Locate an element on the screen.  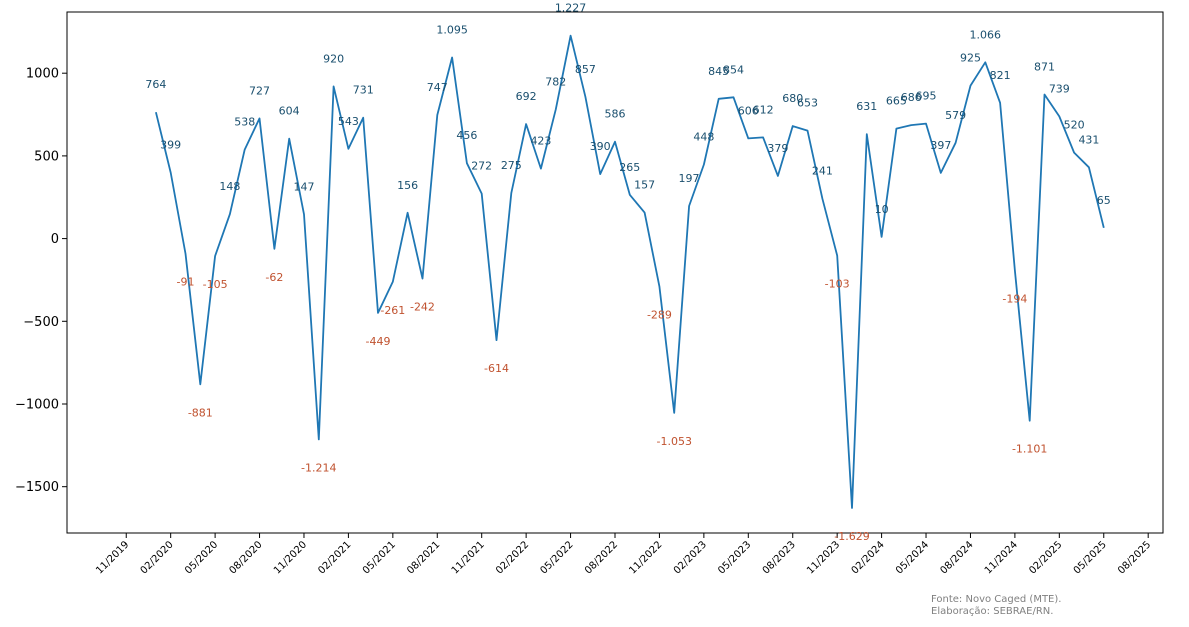
data-label: 747 is located at coordinates (437, 87).